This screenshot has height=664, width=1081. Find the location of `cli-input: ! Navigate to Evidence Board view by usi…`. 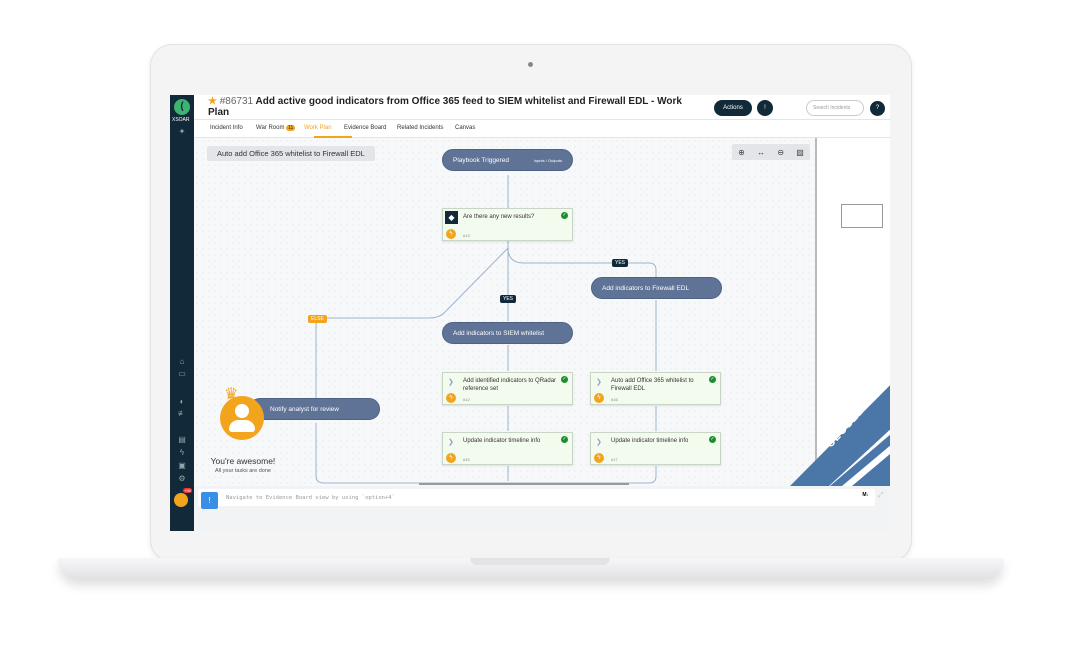

cli-input: ! Navigate to Evidence Board view by usi… is located at coordinates (536, 499).